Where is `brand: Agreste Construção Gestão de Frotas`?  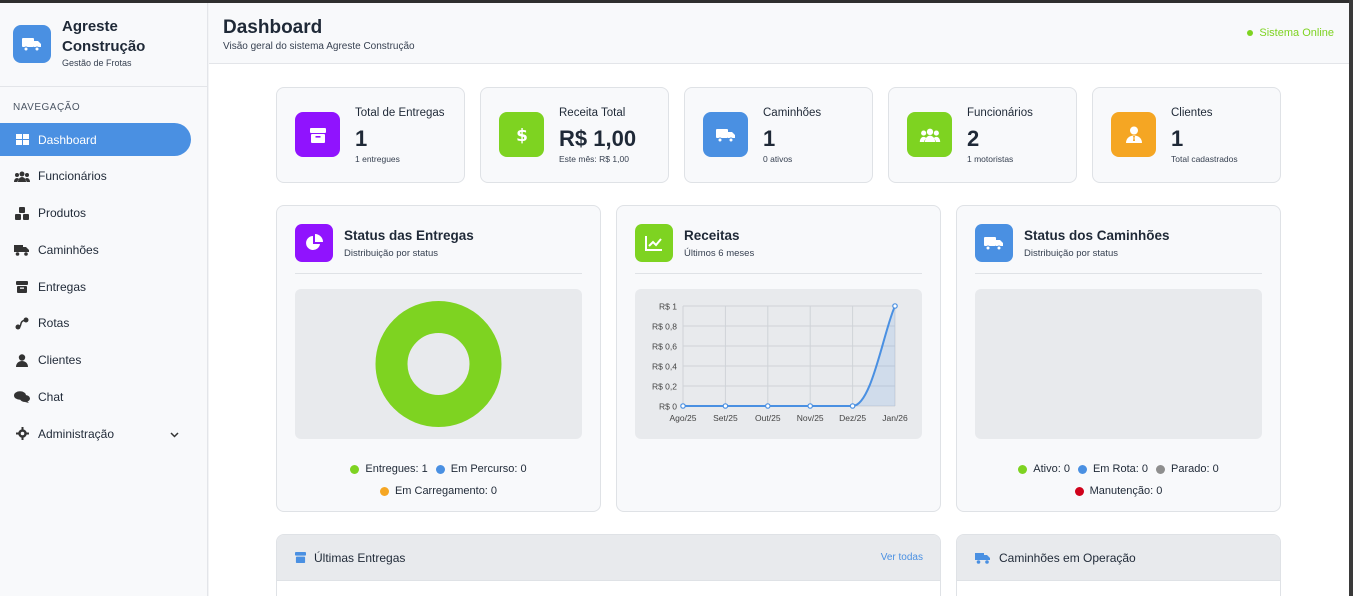
brand: Agreste Construção Gestão de Frotas is located at coordinates (103, 45).